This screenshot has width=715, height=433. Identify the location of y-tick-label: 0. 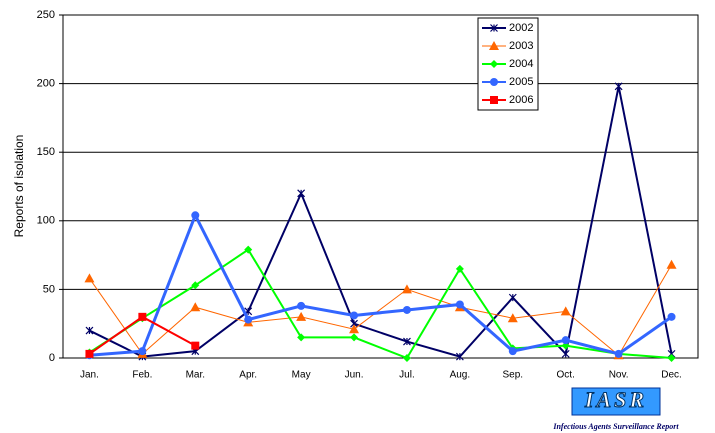
(52, 358).